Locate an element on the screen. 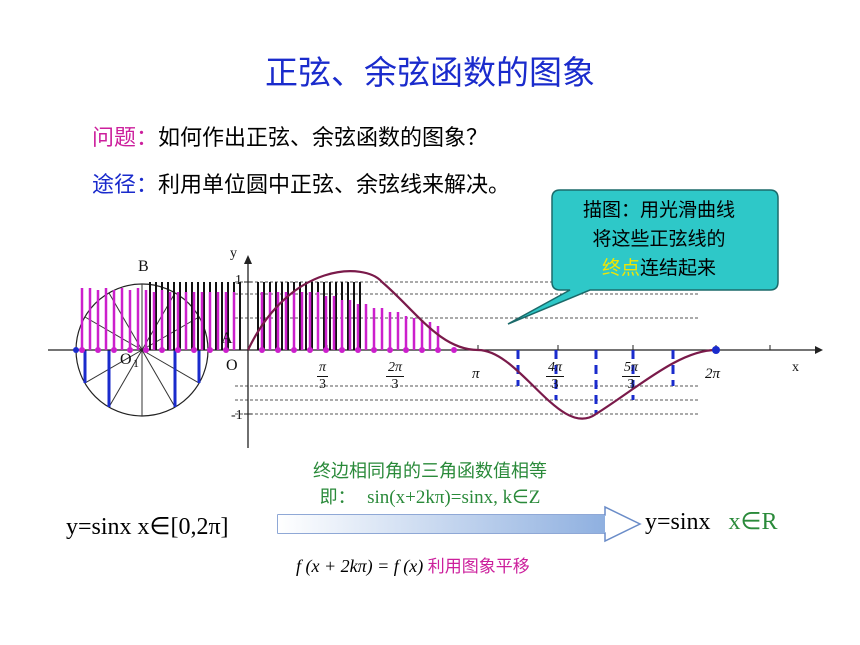 This screenshot has height=645, width=860. sine-curve is located at coordinates (482, 345).